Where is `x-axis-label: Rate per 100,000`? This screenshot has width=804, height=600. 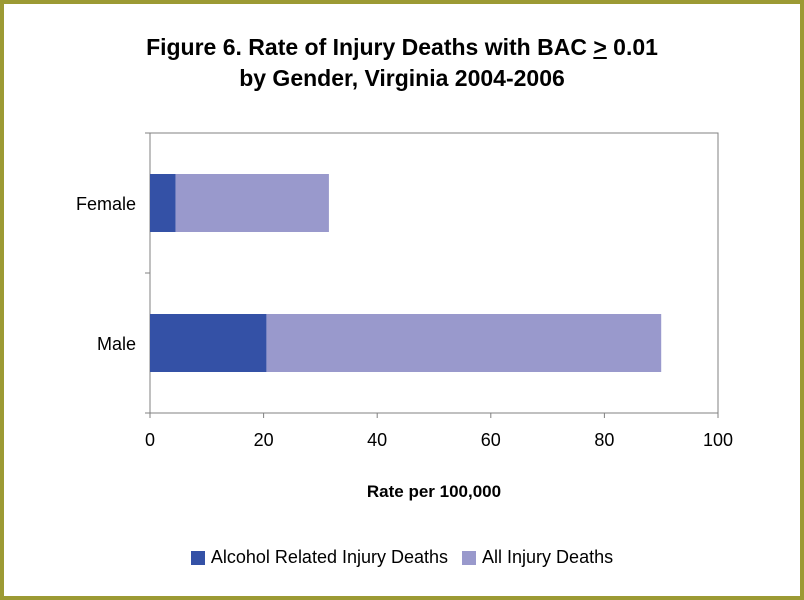
x-axis-label: Rate per 100,000 is located at coordinates (434, 491).